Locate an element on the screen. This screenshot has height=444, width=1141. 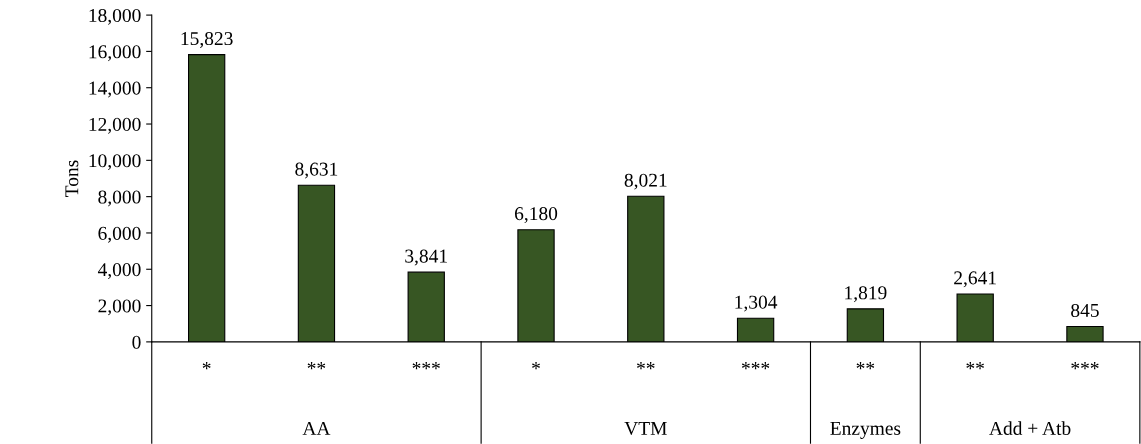
y-tick-label: 18,000 is located at coordinates (115, 16).